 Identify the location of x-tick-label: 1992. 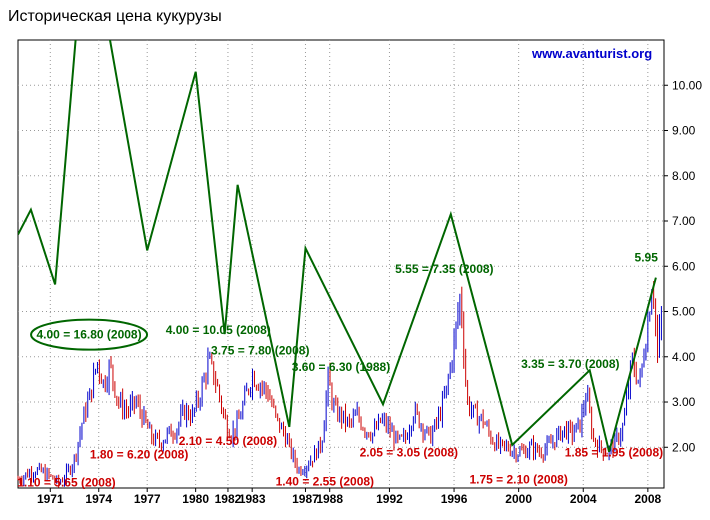
(389, 499).